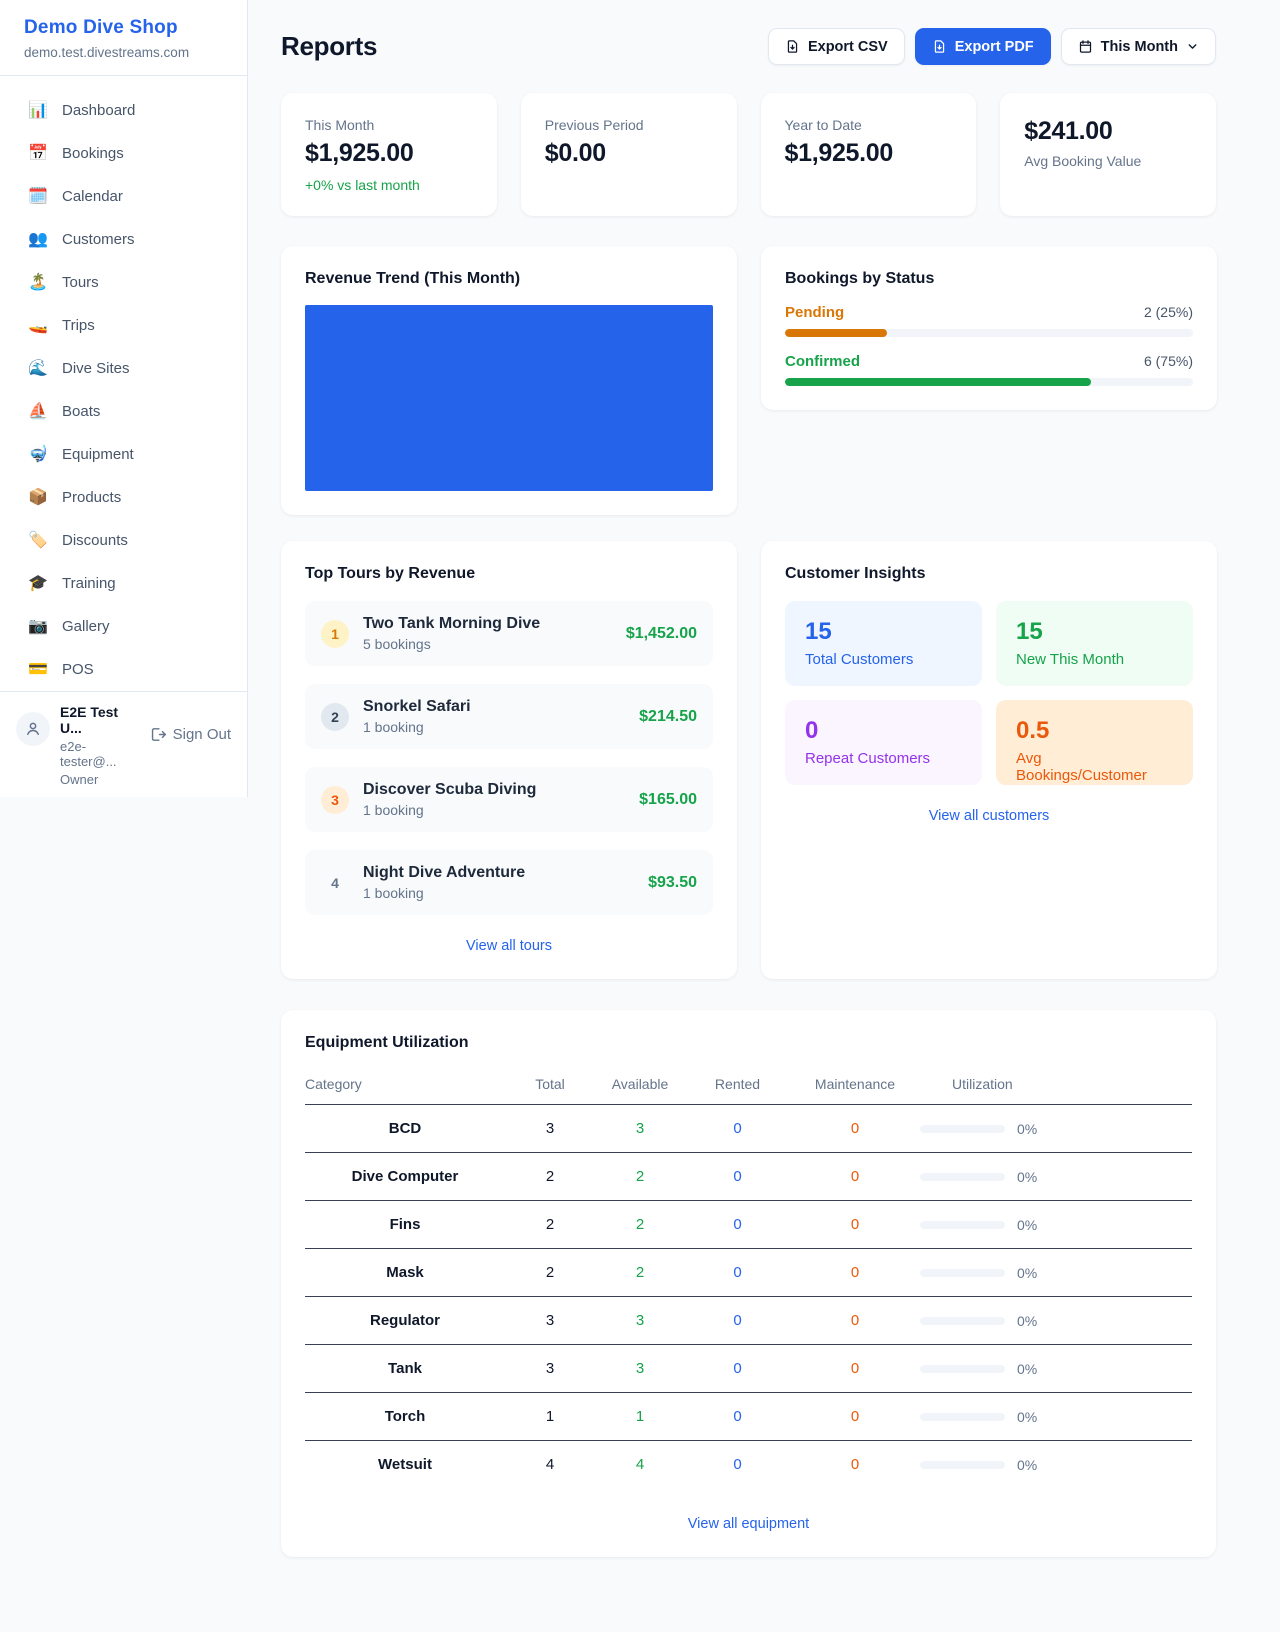 Image resolution: width=1280 pixels, height=1632 pixels. What do you see at coordinates (868, 758) in the screenshot?
I see `tile-label: Repeat Customers` at bounding box center [868, 758].